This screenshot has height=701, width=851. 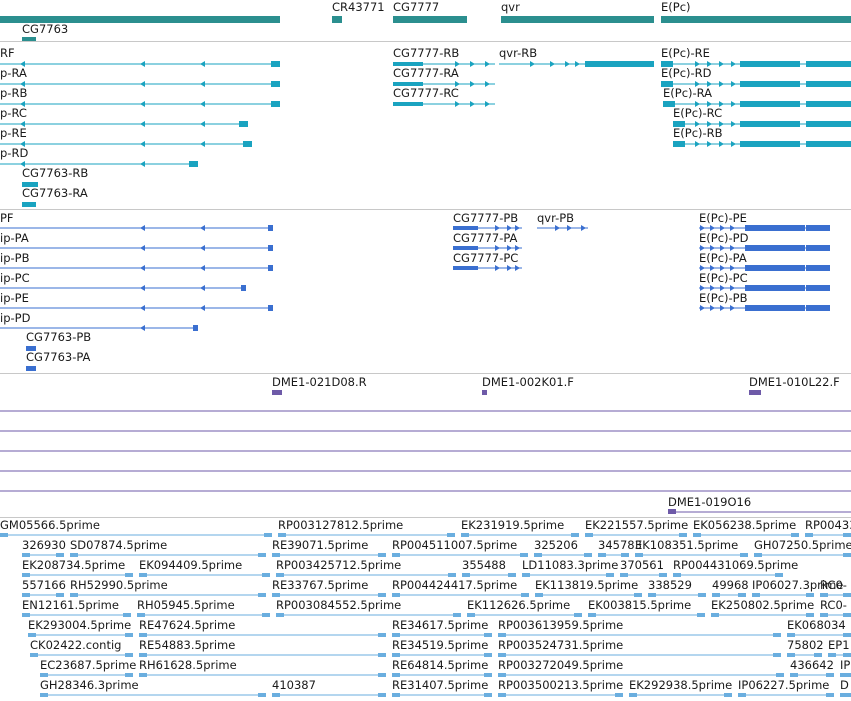 I want to click on est-label-ck02422-contig: CK02422.contig, so click(x=76, y=645).